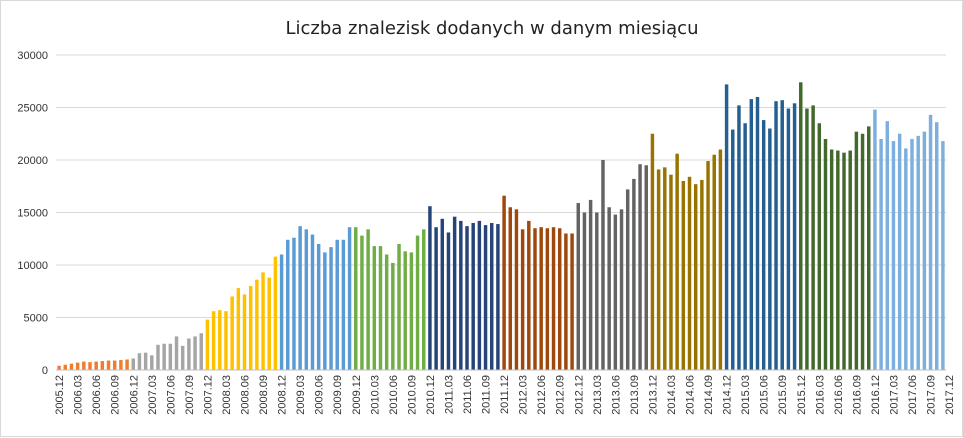 The image size is (963, 438). What do you see at coordinates (116, 395) in the screenshot?
I see `x-tick-label: 2006.09` at bounding box center [116, 395].